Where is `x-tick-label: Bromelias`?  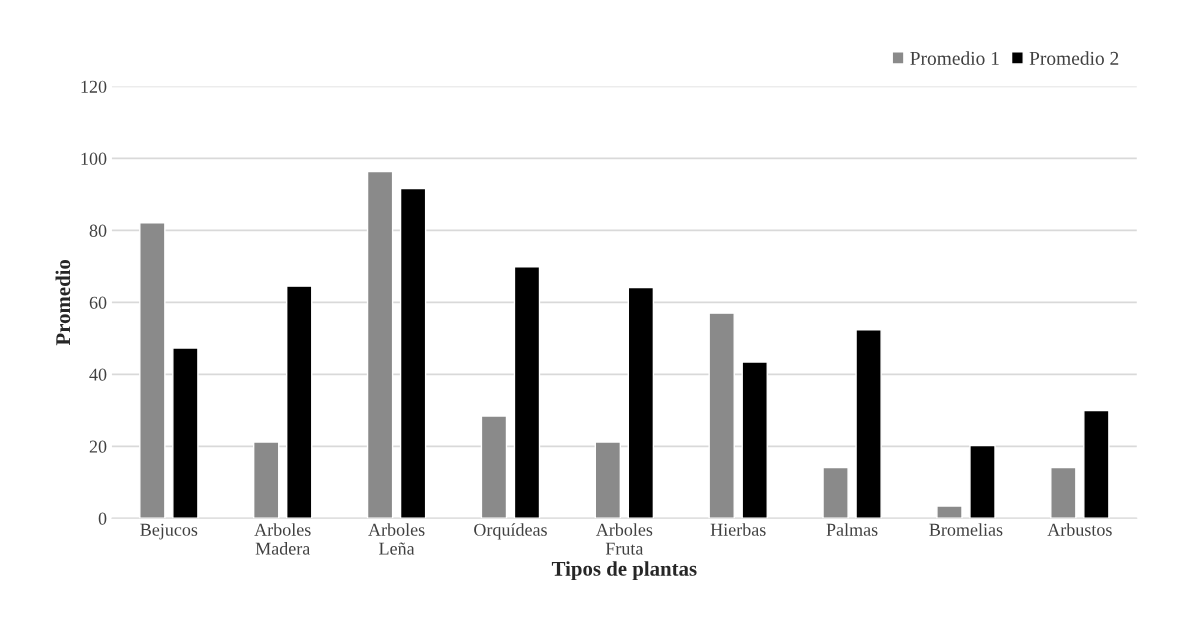 x-tick-label: Bromelias is located at coordinates (966, 529).